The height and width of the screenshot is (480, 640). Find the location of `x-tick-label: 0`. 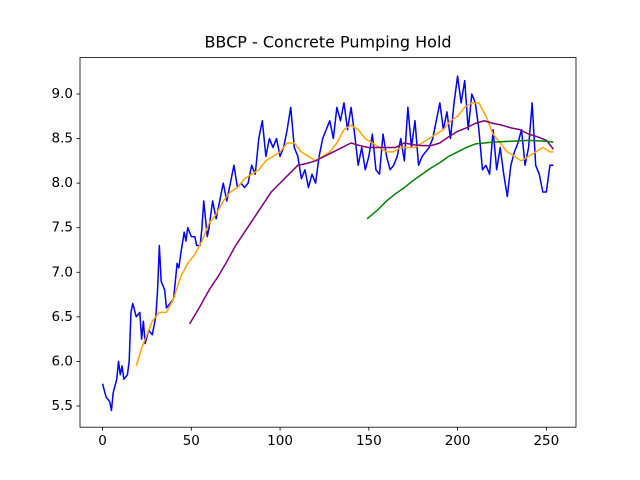

x-tick-label: 0 is located at coordinates (102, 441).